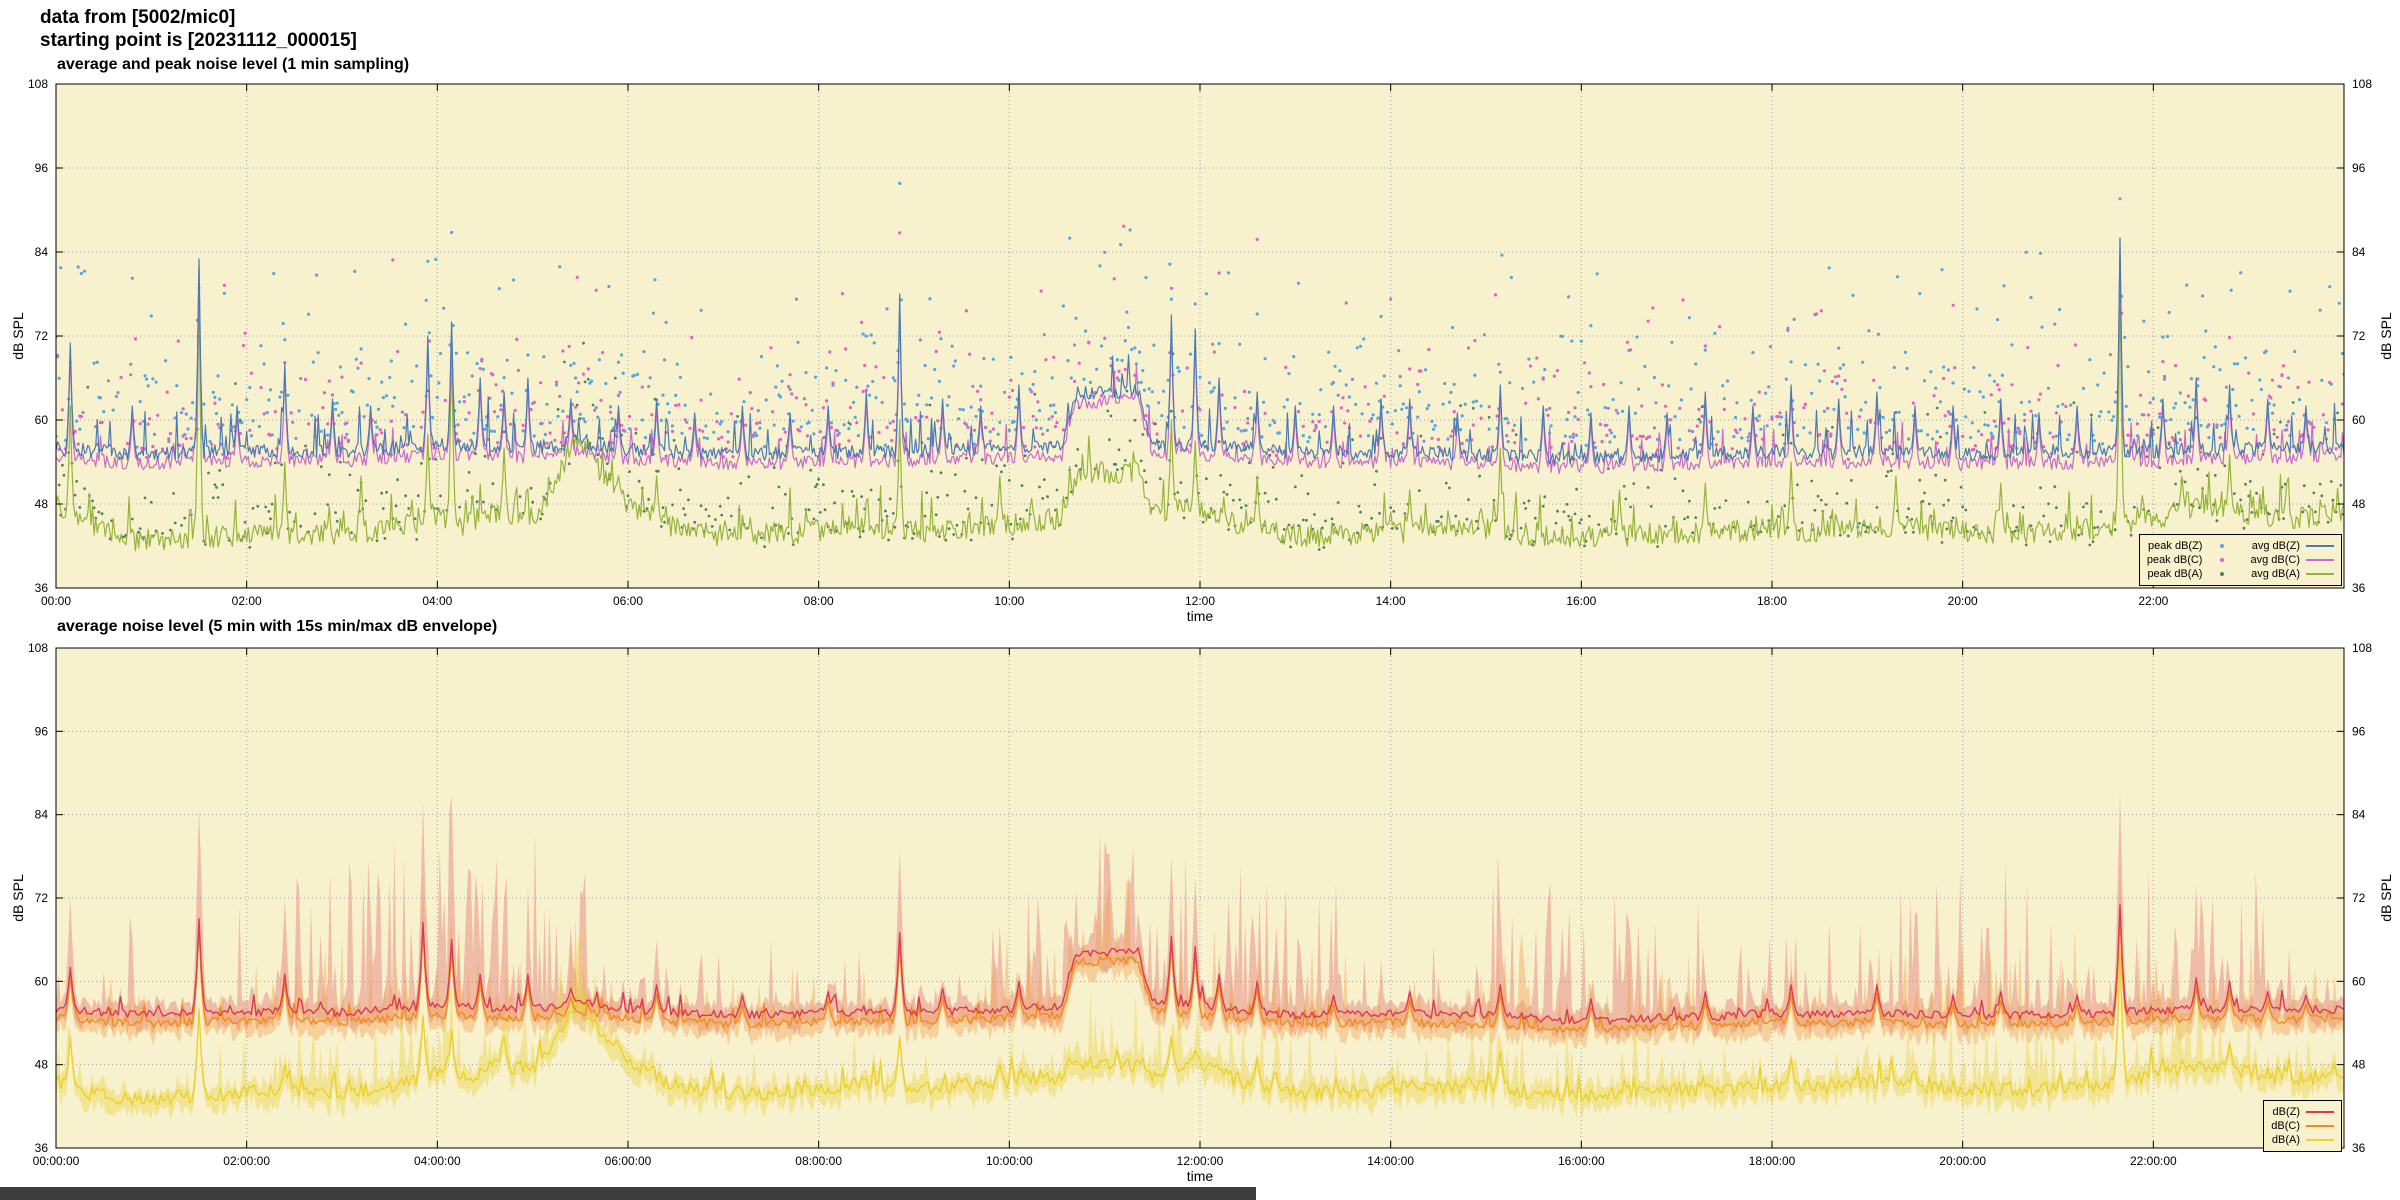 The width and height of the screenshot is (2400, 1200). What do you see at coordinates (1391, 601) in the screenshot?
I see `x-tick-label: 14:00` at bounding box center [1391, 601].